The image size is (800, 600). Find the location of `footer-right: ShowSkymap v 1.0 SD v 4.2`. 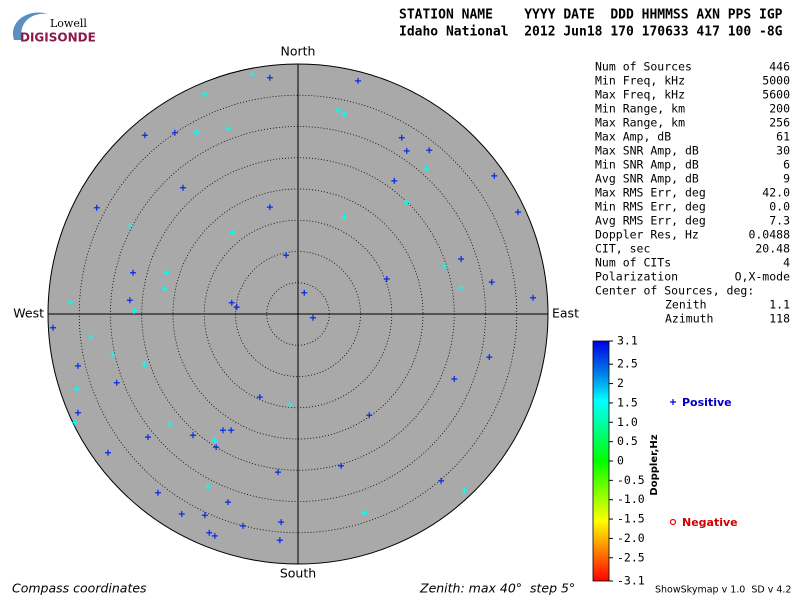

footer-right: ShowSkymap v 1.0 SD v 4.2 is located at coordinates (723, 590).